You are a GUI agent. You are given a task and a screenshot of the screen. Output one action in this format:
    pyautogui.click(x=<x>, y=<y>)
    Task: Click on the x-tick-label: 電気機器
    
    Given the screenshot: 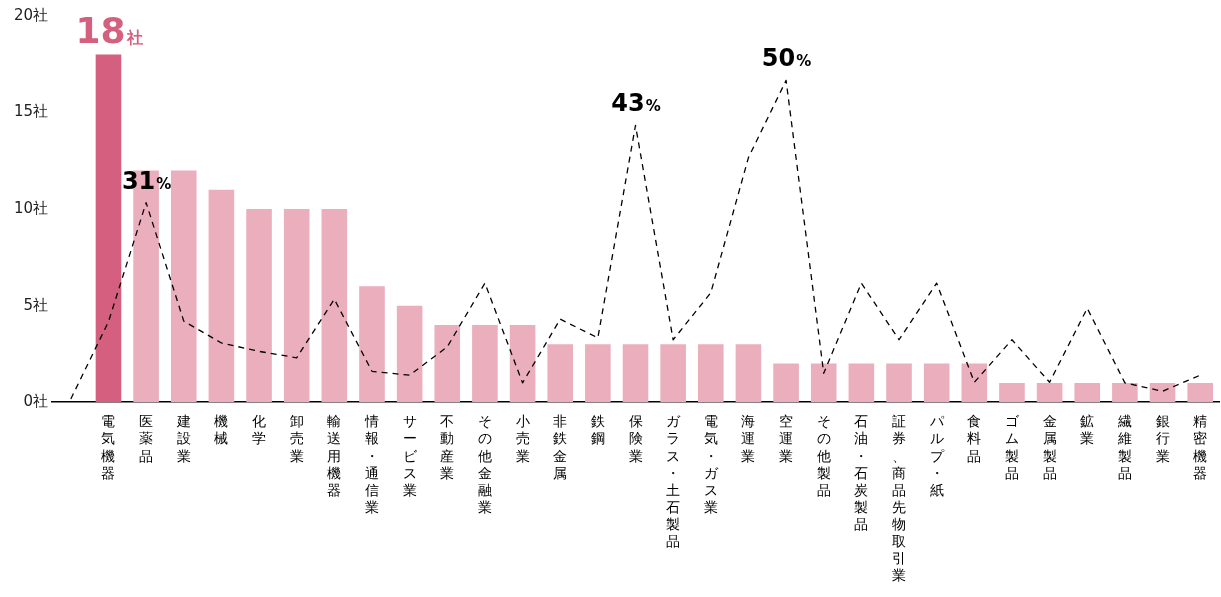 What is the action you would take?
    pyautogui.click(x=108, y=447)
    